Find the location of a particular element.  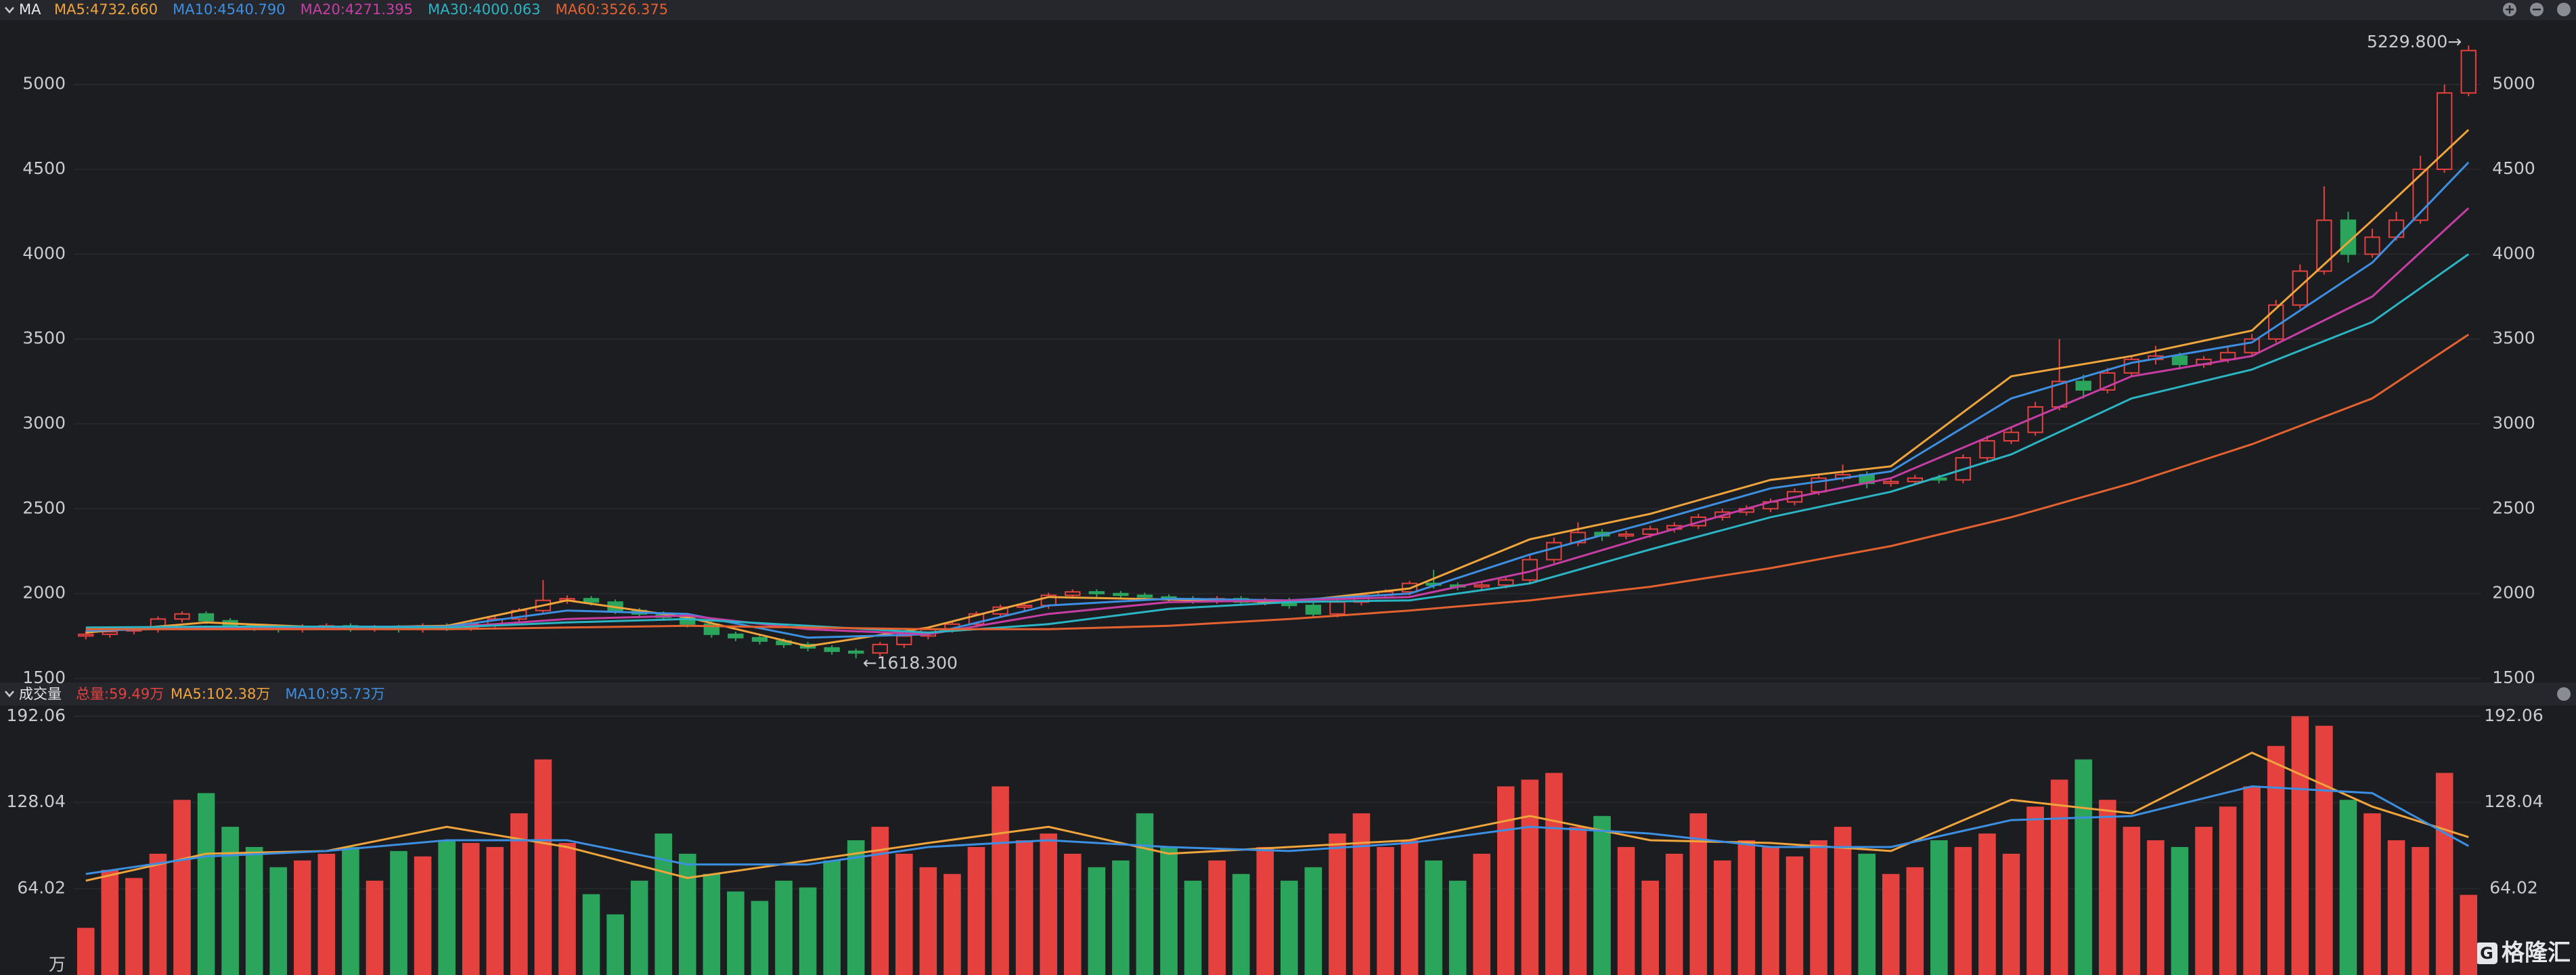

y-tick-label: 5000 is located at coordinates (2513, 83).